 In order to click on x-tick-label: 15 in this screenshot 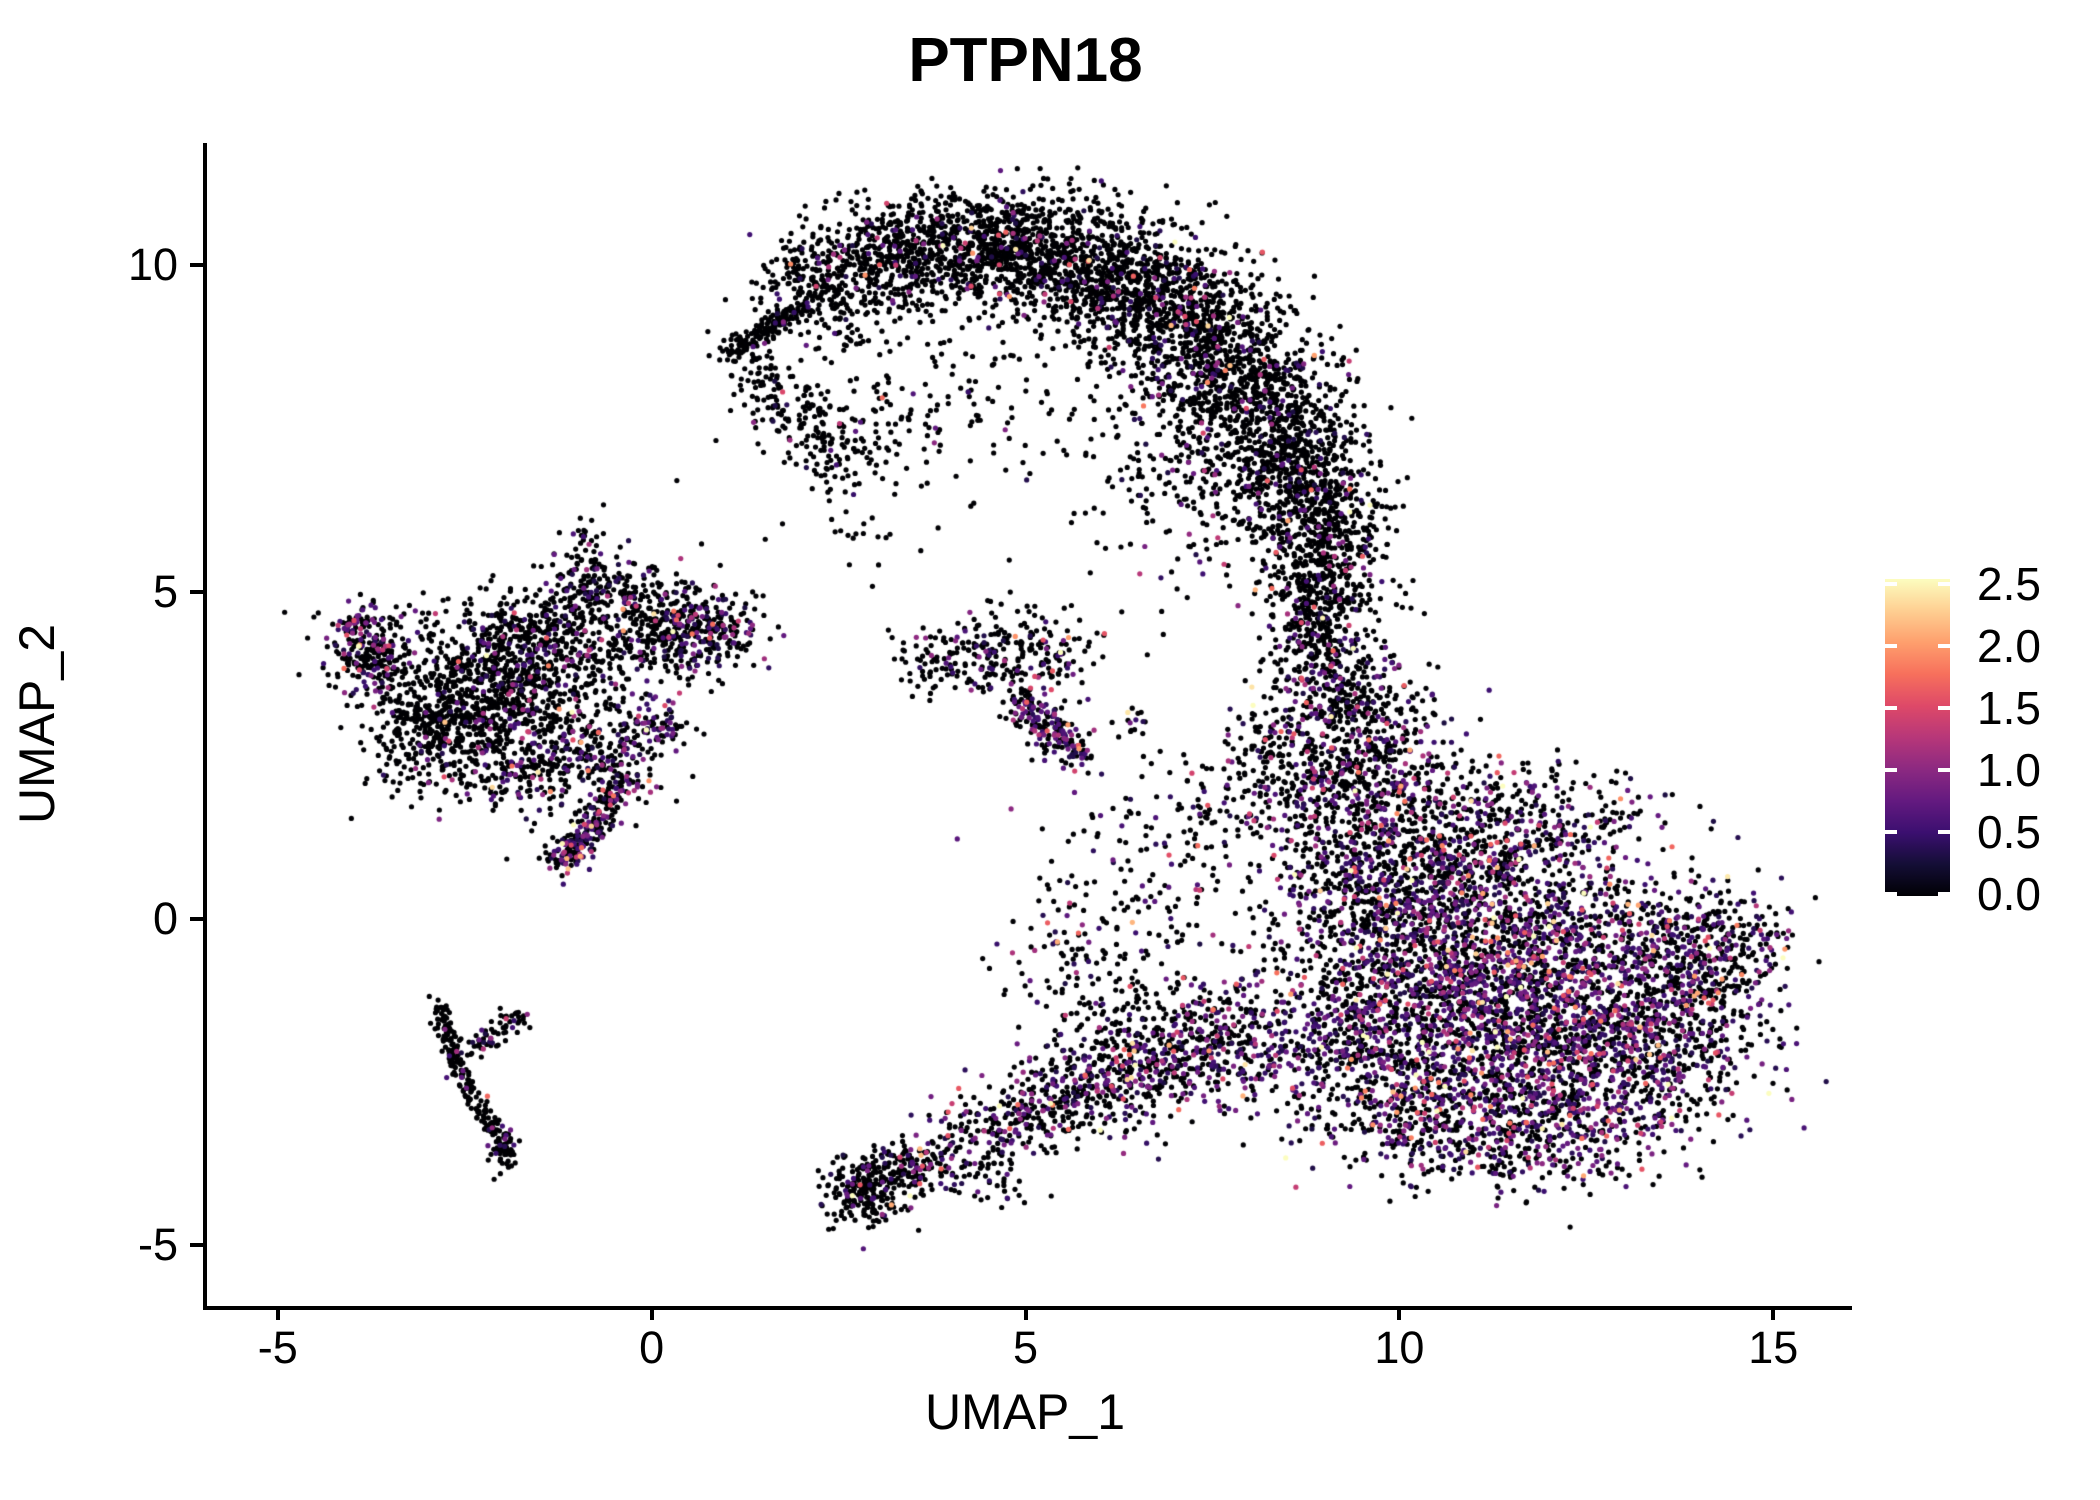, I will do `click(1773, 1347)`.